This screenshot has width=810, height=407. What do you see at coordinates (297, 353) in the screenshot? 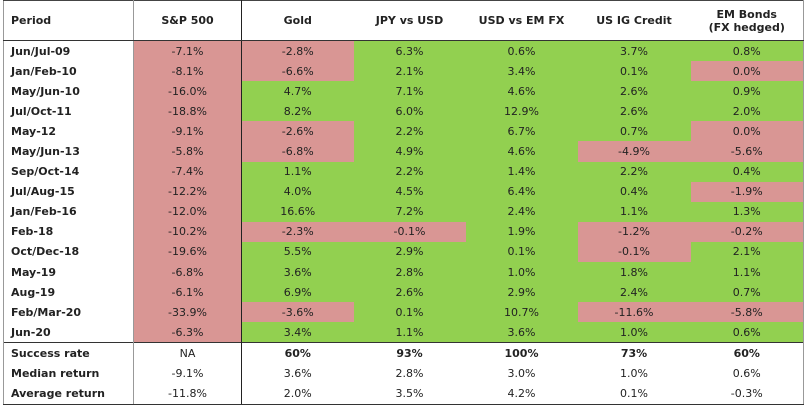
I see `summary-cell-gold: 60%` at bounding box center [297, 353].